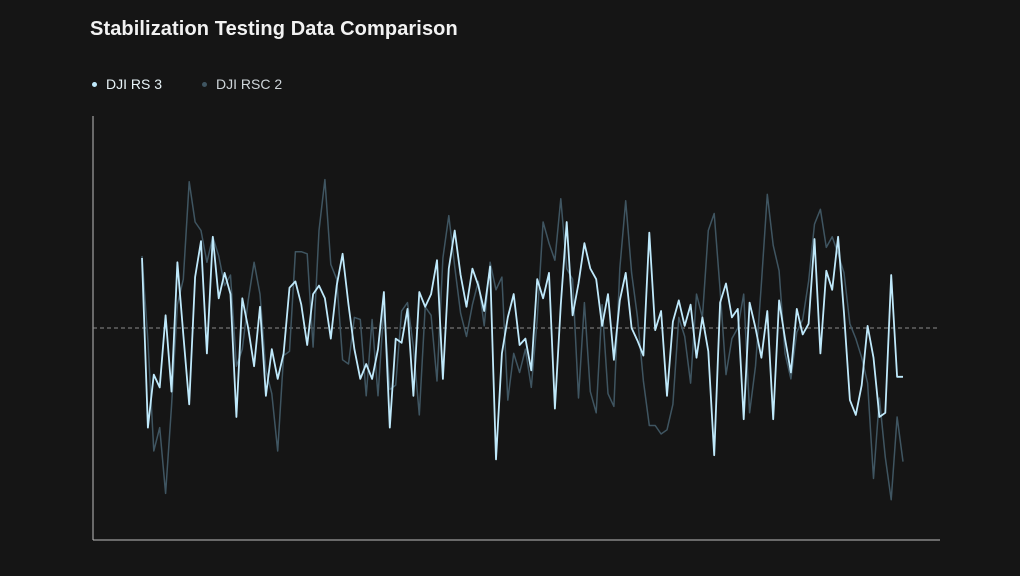 Image resolution: width=1020 pixels, height=576 pixels. What do you see at coordinates (134, 84) in the screenshot?
I see `legend-label-rs3: DJI RS 3` at bounding box center [134, 84].